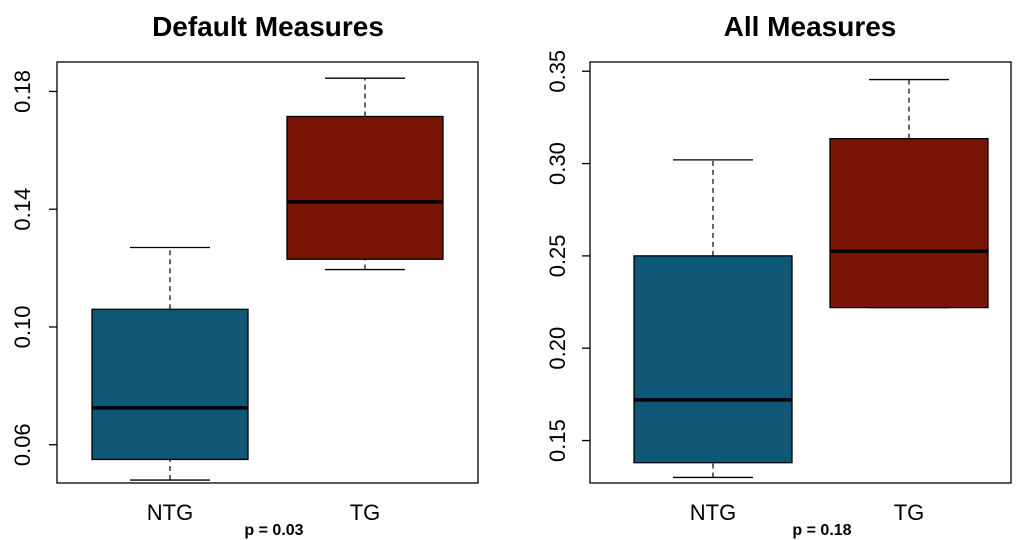  I want to click on y-tick-label: 0.14, so click(22, 209).